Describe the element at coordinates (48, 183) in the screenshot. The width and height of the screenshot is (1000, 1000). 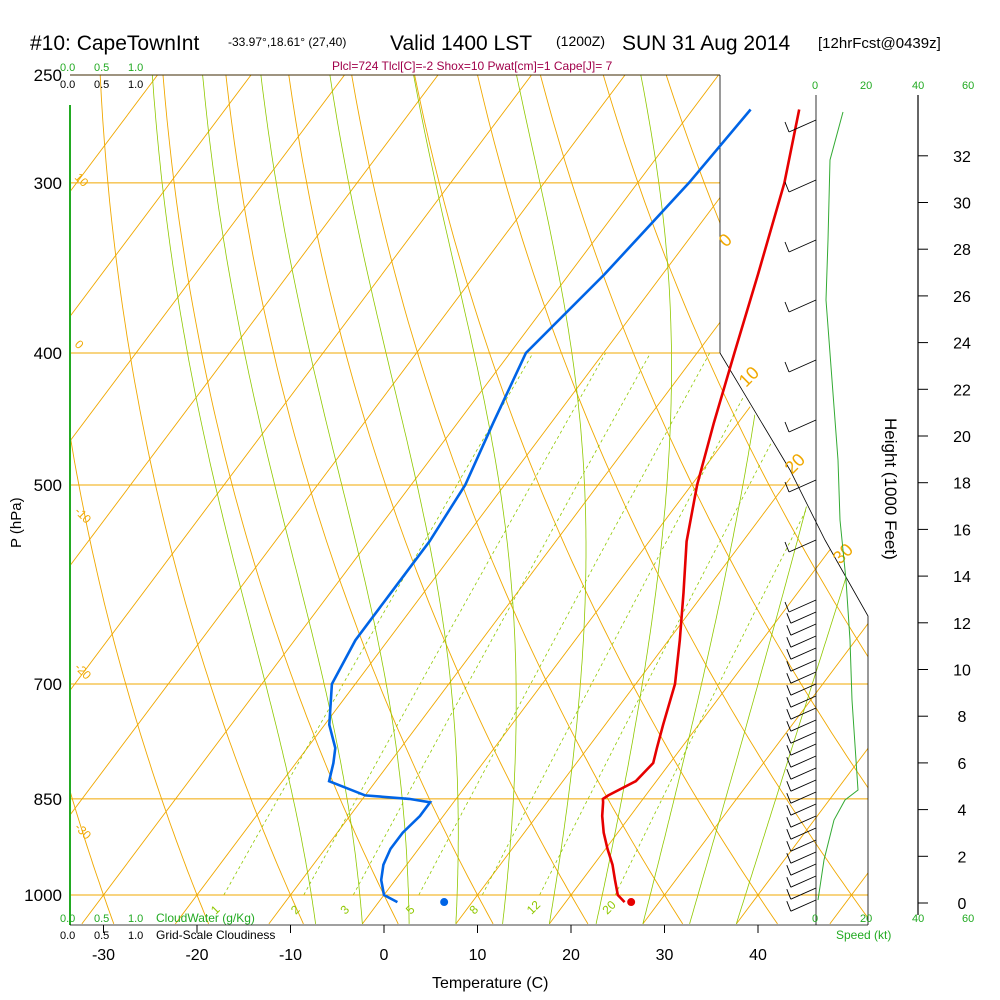
I see `pressure-tick-label: 300` at that location.